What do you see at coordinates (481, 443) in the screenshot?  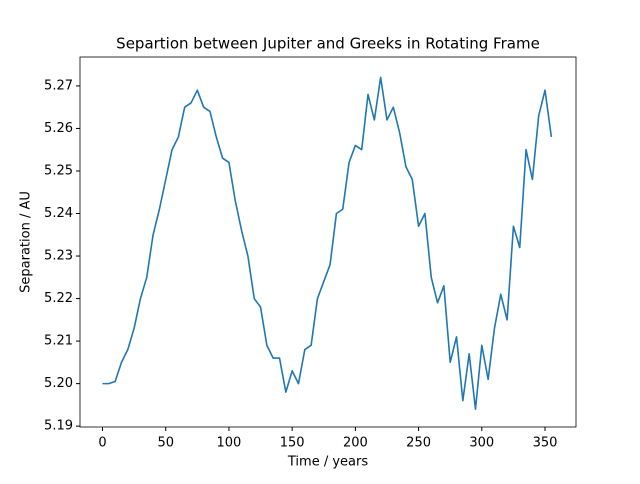 I see `x-tick-label: 300` at bounding box center [481, 443].